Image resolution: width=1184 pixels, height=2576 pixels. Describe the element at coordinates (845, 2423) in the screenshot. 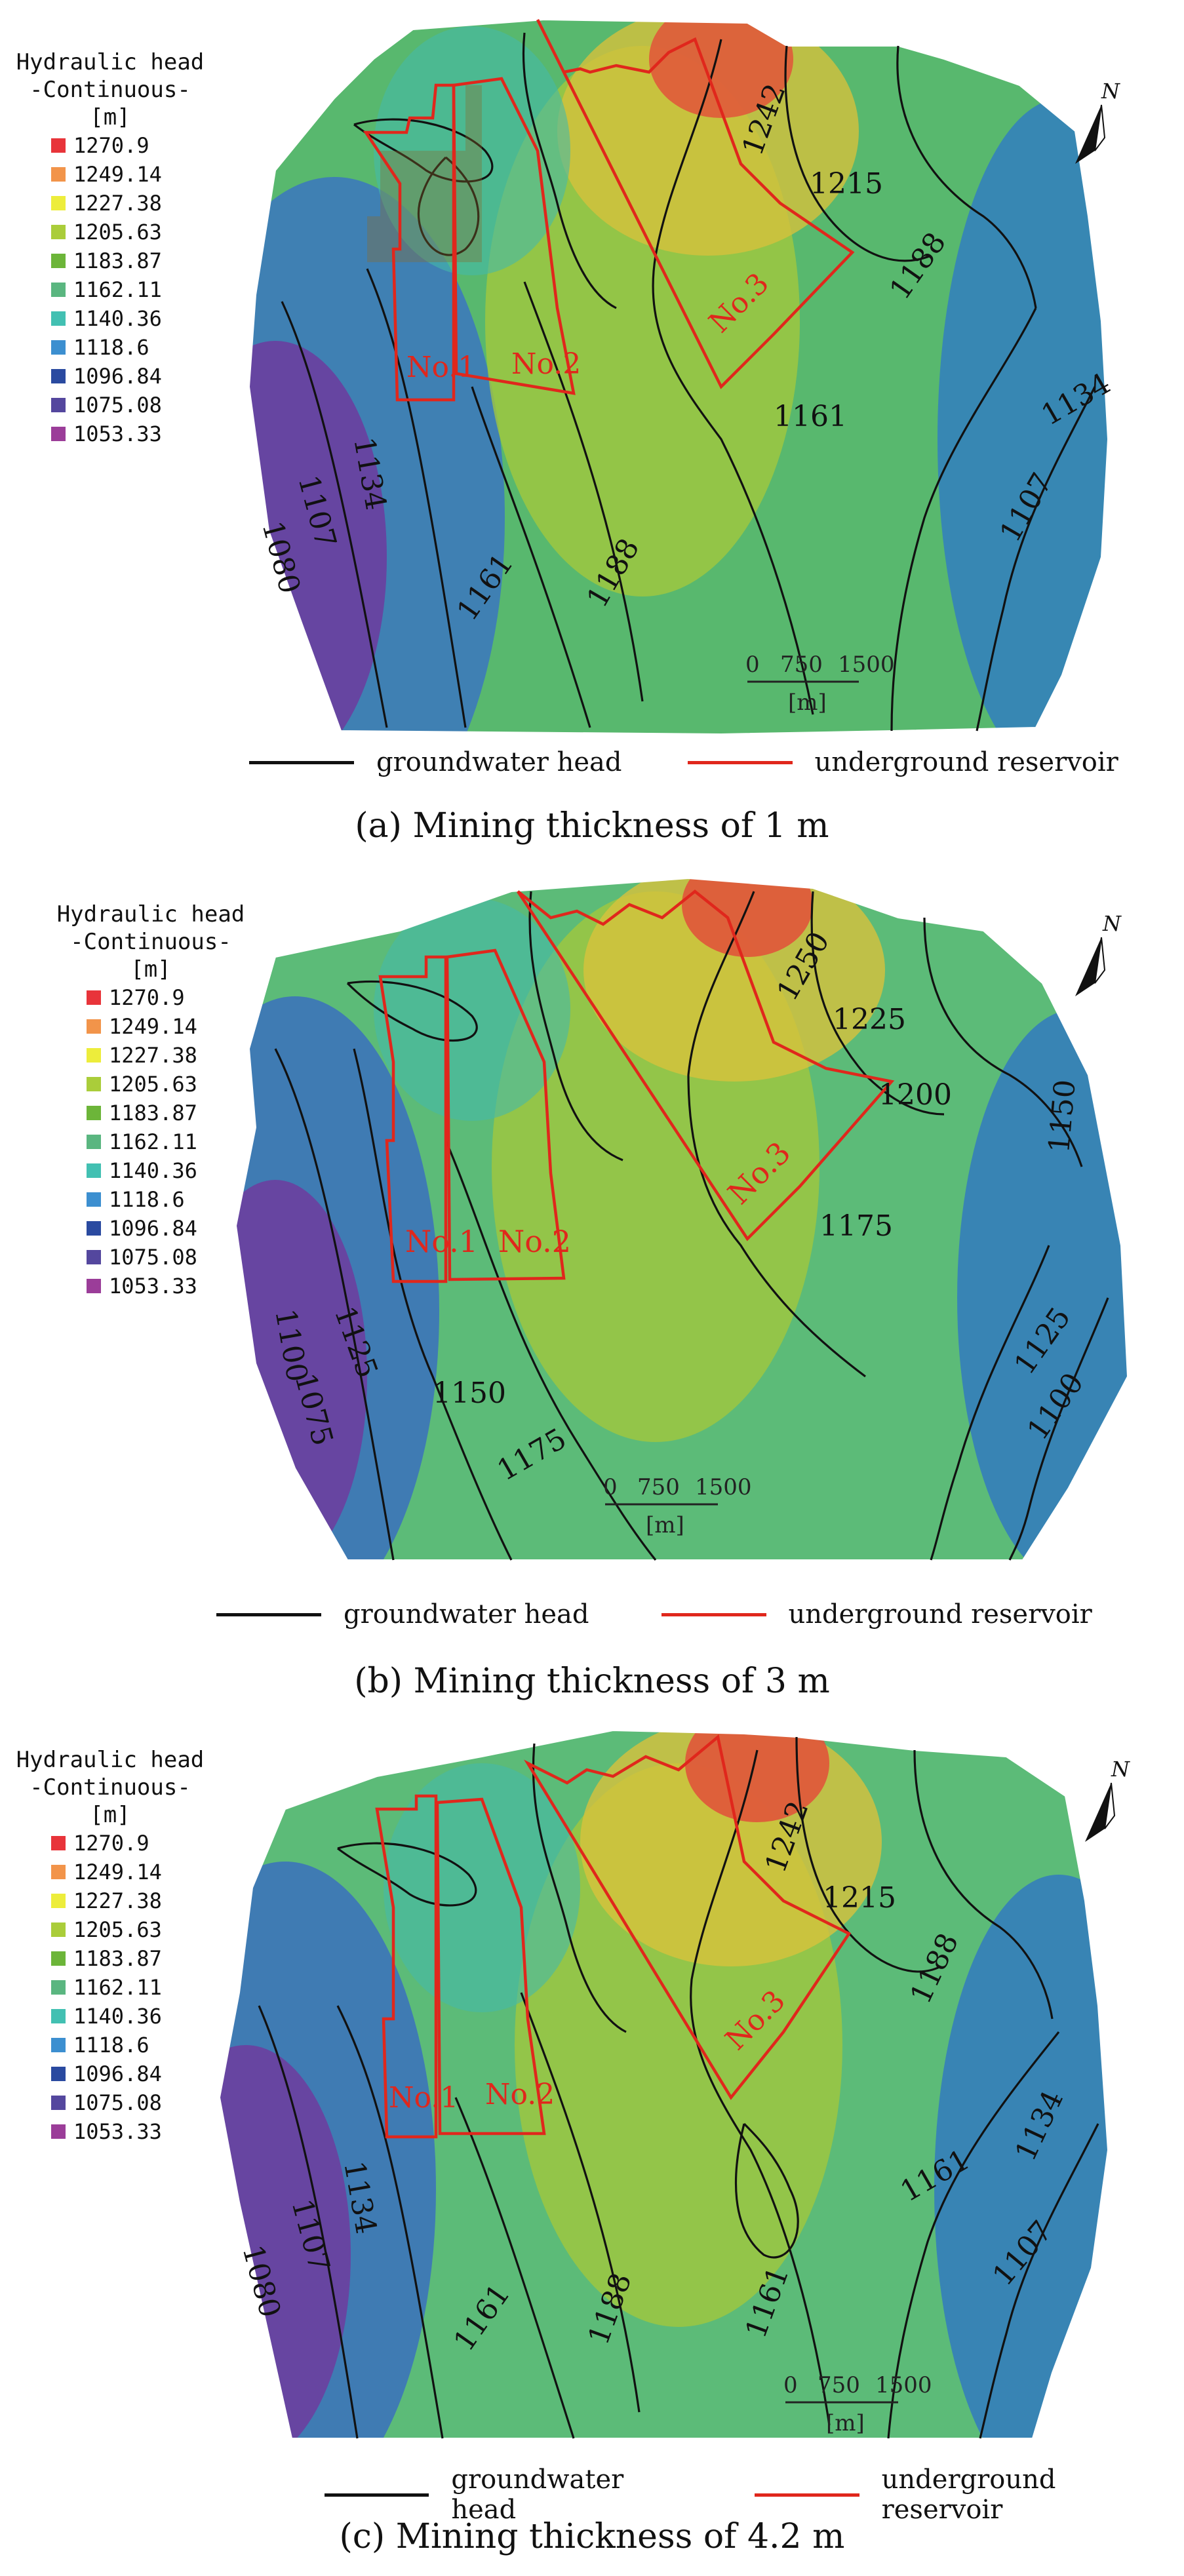

I see `scale-unit: [m]` at that location.